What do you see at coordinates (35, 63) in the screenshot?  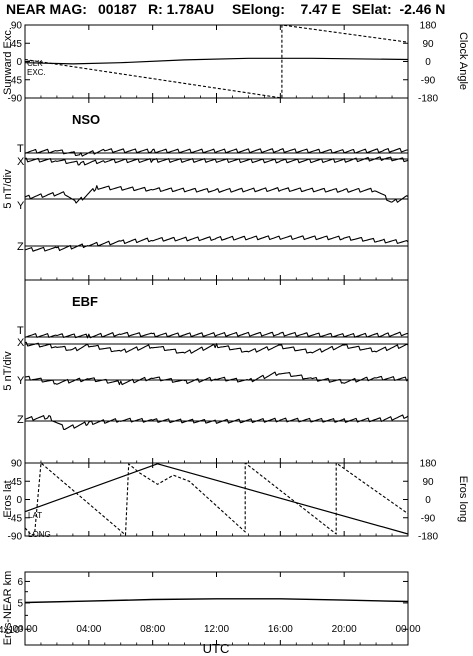 I see `orientation-inline-label-clk: CLK` at bounding box center [35, 63].